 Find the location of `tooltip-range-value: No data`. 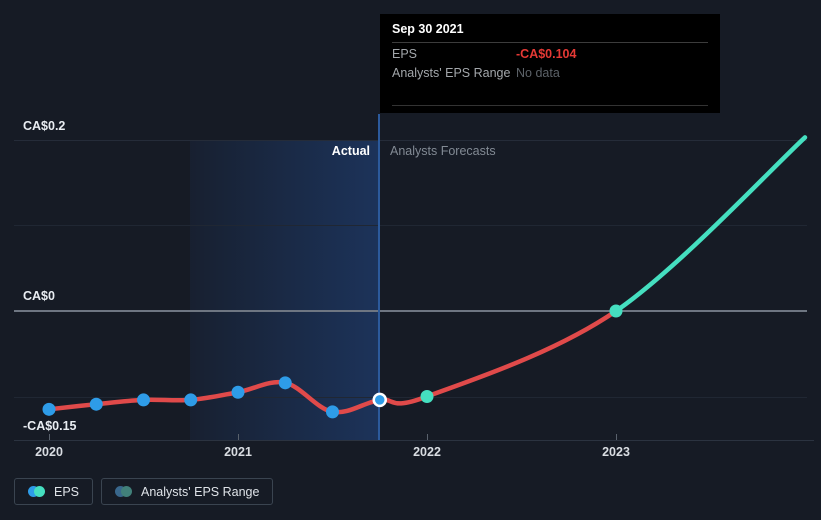

tooltip-range-value: No data is located at coordinates (538, 73).